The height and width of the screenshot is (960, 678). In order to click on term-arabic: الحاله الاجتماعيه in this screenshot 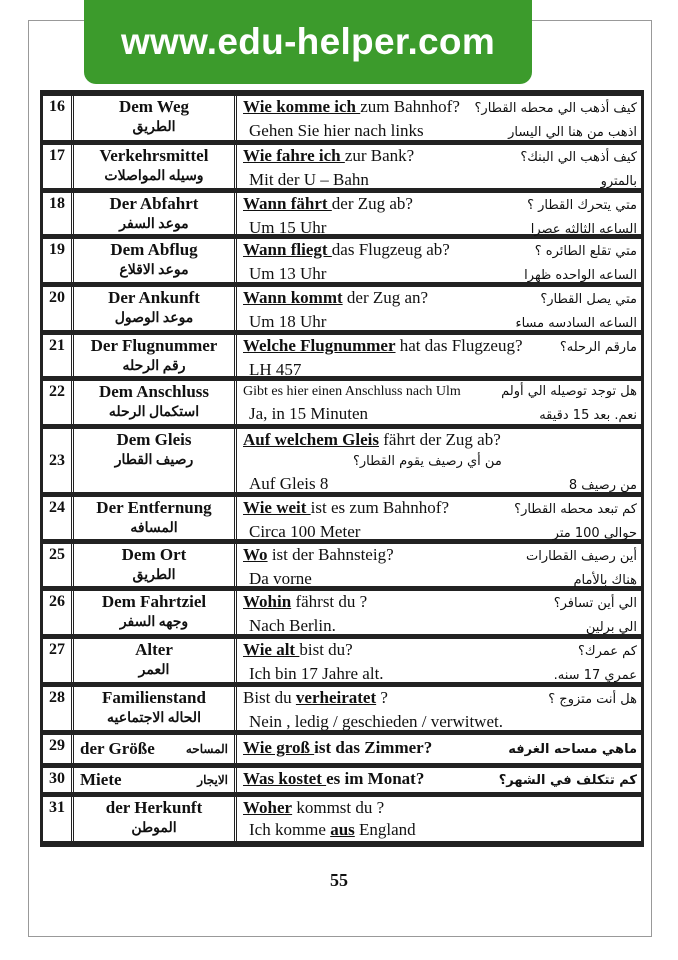, I will do `click(154, 718)`.